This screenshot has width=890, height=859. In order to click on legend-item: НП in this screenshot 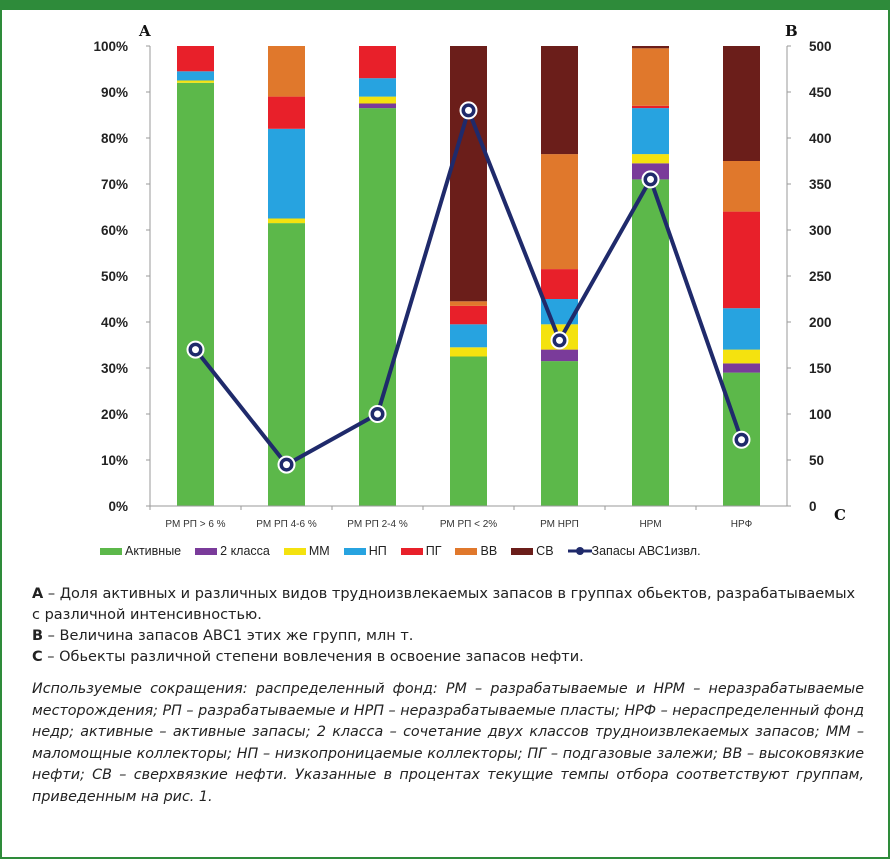, I will do `click(365, 551)`.